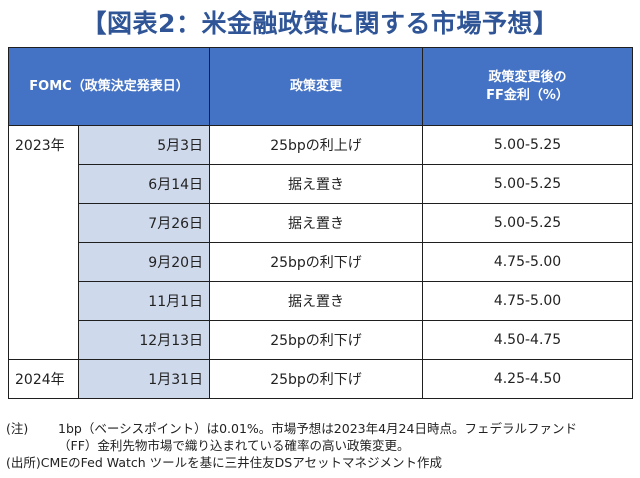  Describe the element at coordinates (43, 242) in the screenshot. I see `year-cell-2023: 2023年` at that location.